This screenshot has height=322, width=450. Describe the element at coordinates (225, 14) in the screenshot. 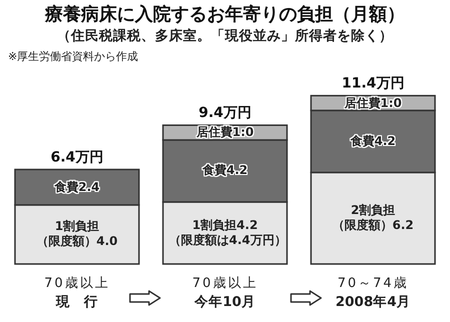

I see `chart-title: 療養病床に入院するお年寄りの負担（月額）` at that location.